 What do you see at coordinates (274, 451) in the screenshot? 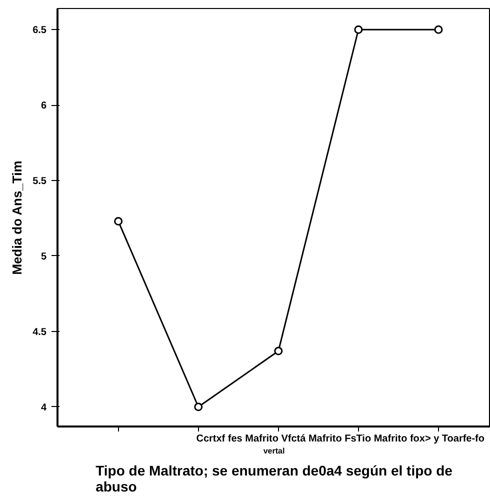
I see `text: vertal` at bounding box center [274, 451].